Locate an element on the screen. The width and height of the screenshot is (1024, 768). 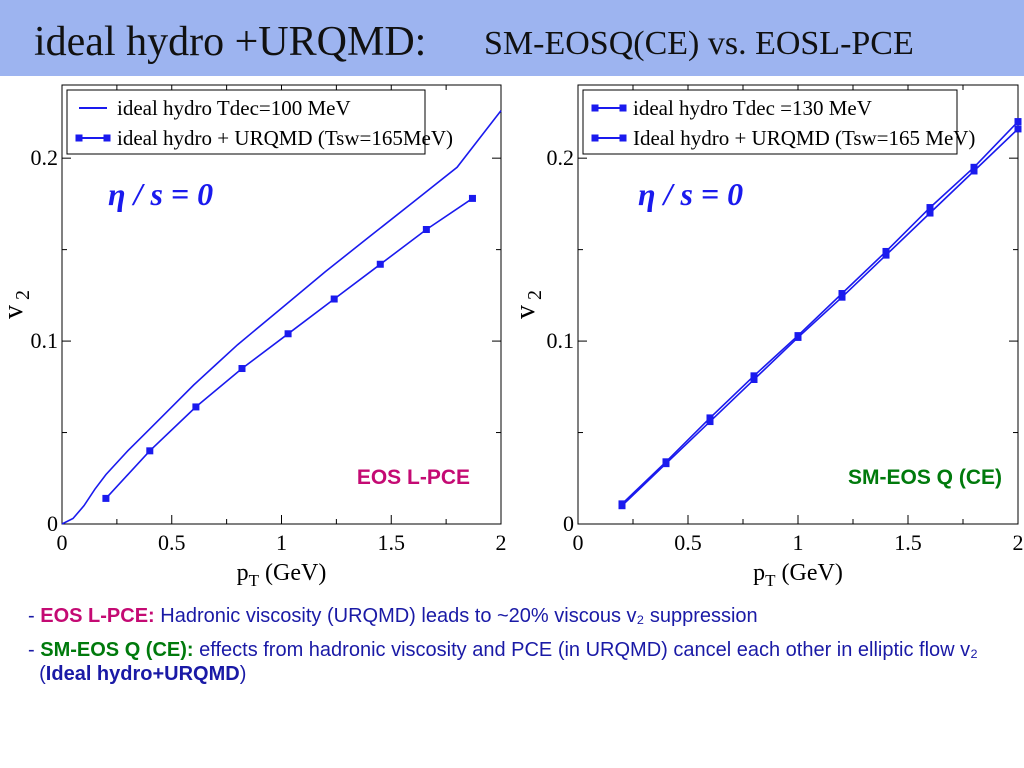
legend-label: Ideal hydro + URQMD (Tsw=165 MeV) is located at coordinates (804, 138).